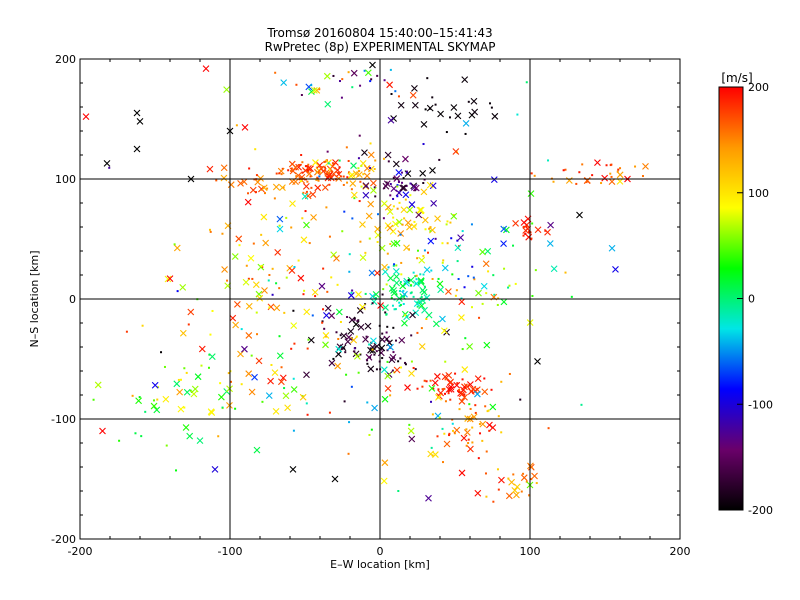  I want to click on y-axis-label: N–S location [km], so click(34, 298).